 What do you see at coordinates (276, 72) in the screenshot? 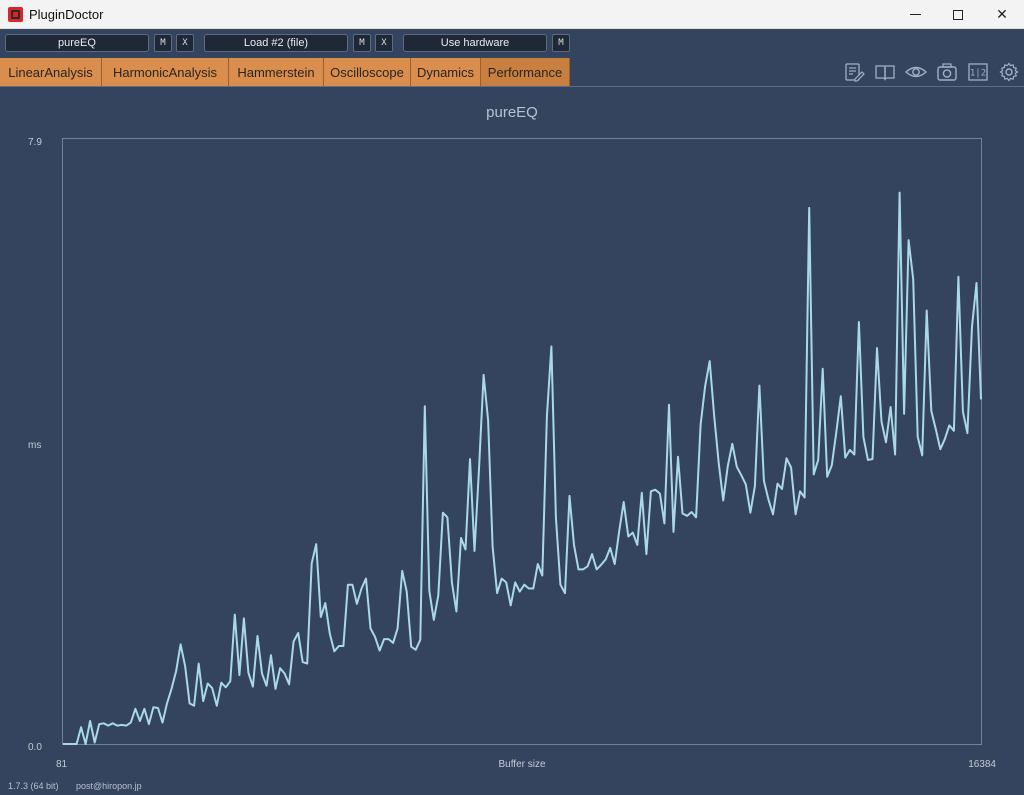
I see `tab-hammerstein: Hammerstein` at bounding box center [276, 72].